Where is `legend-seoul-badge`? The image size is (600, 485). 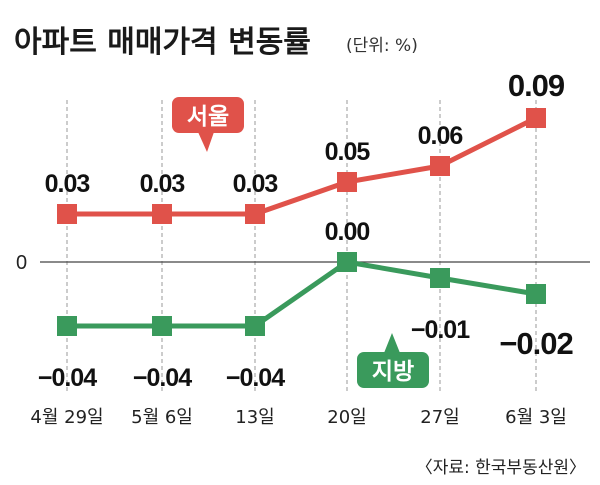 legend-seoul-badge is located at coordinates (208, 115).